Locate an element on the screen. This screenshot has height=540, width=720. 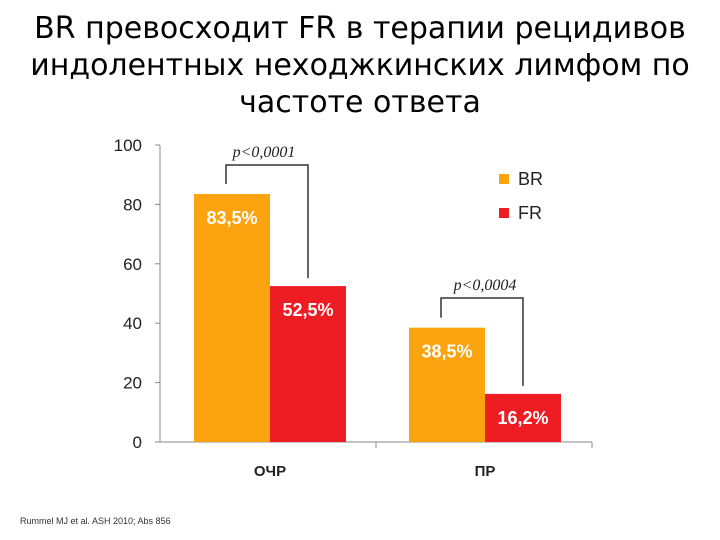
data-label: 38,5% is located at coordinates (446, 352).